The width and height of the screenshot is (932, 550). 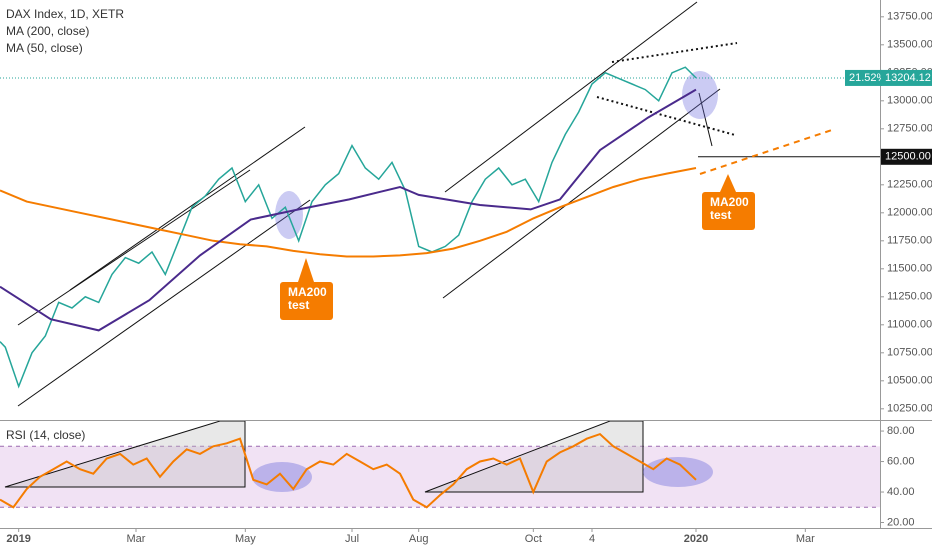 I want to click on price-box, so click(x=906, y=77).